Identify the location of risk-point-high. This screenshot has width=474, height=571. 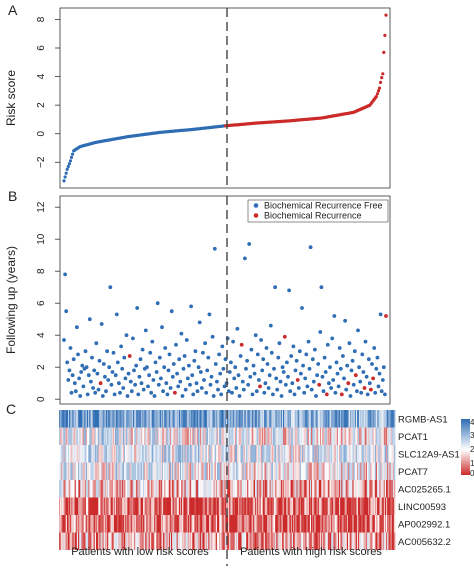
(377, 94).